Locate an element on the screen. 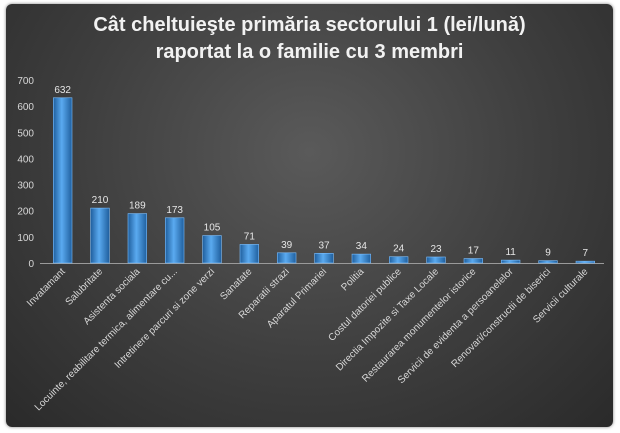 This screenshot has width=620, height=433. data-label: 210 is located at coordinates (100, 200).